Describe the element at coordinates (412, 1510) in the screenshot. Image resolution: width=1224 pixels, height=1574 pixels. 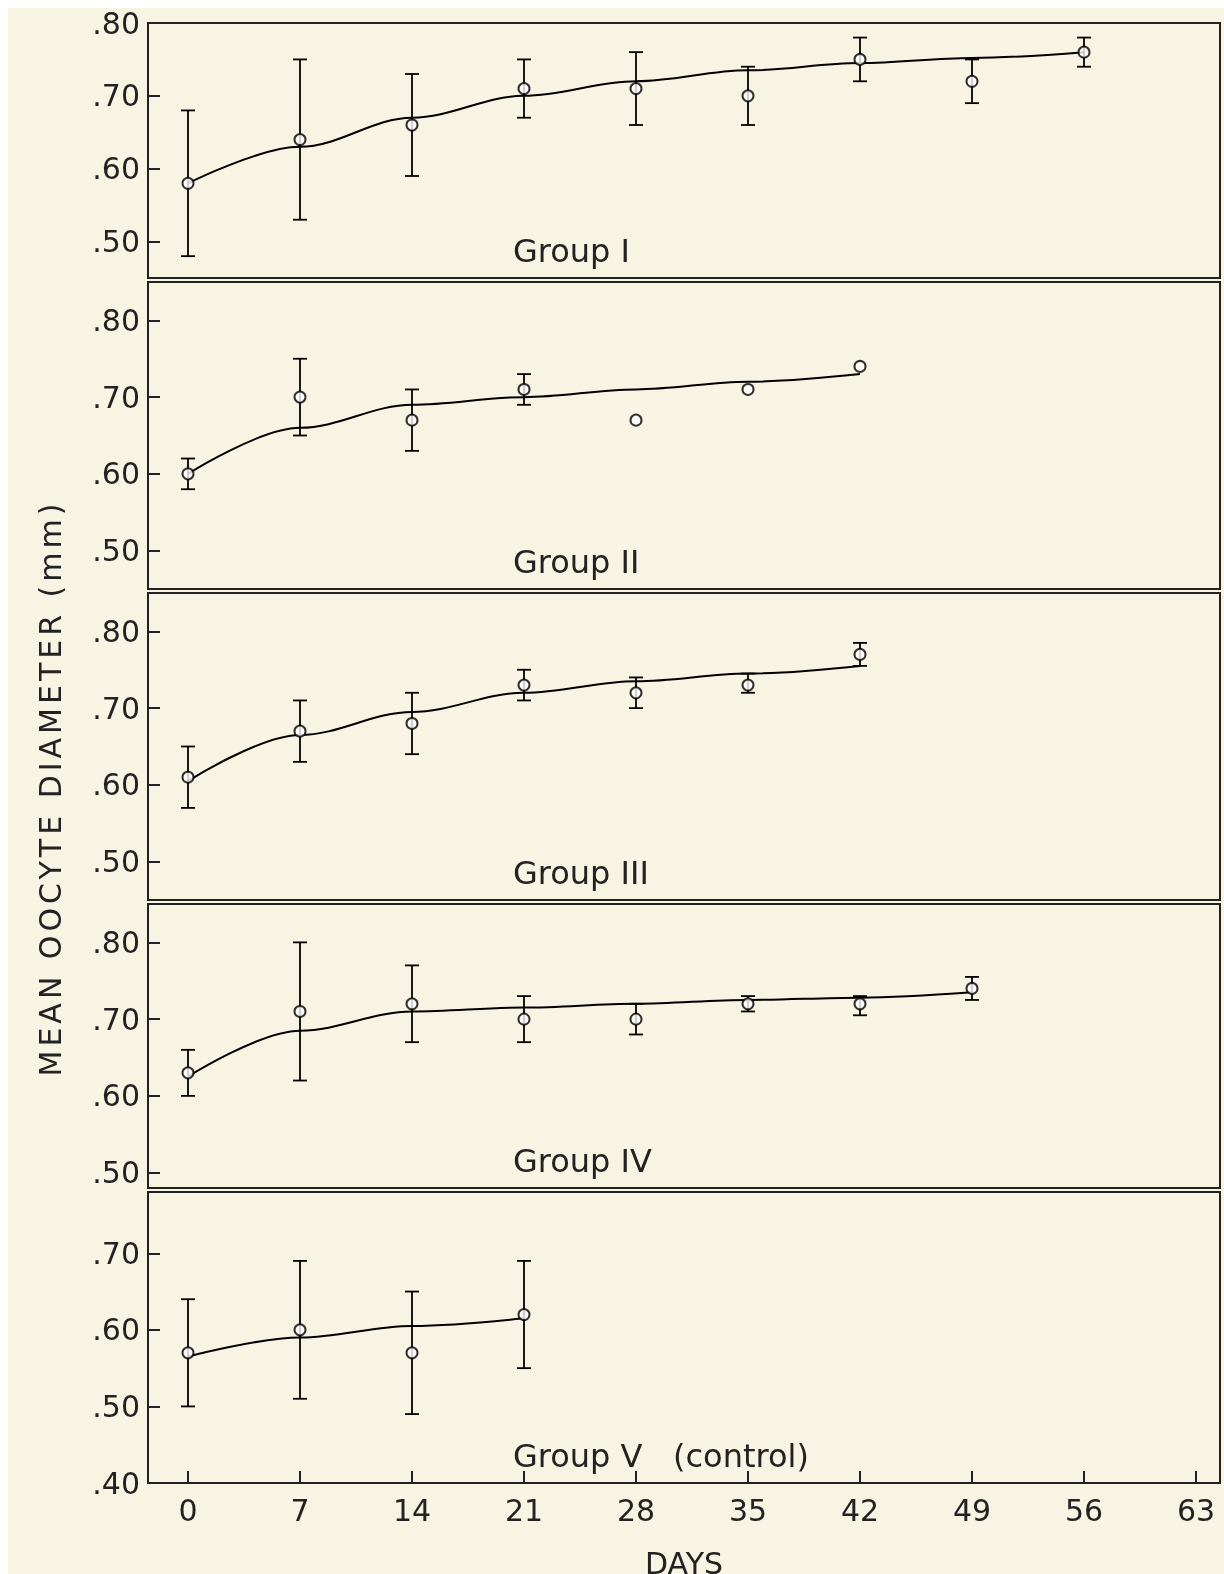
I see `x-tick-label: 14` at that location.